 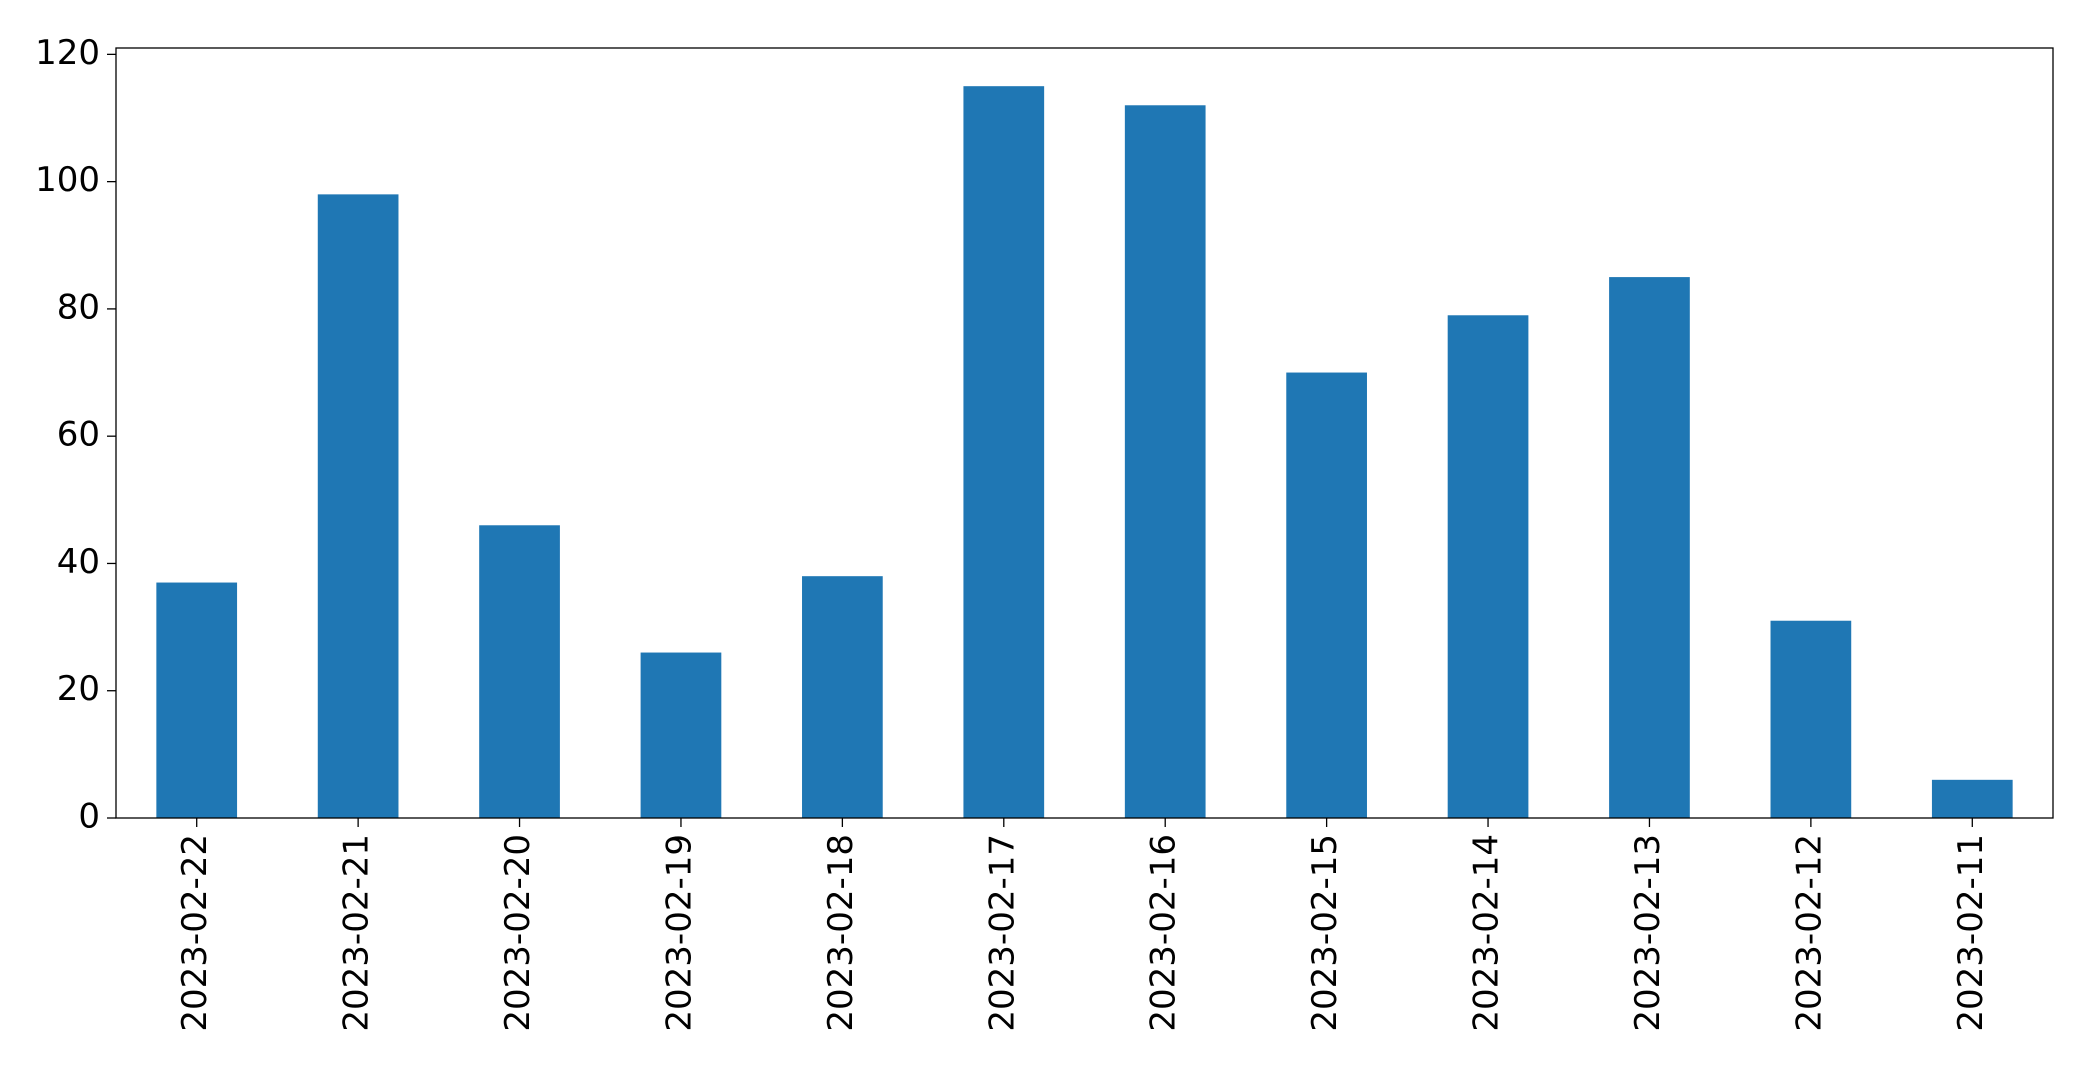 What do you see at coordinates (195, 933) in the screenshot?
I see `x-tick-label: 2023-02-22` at bounding box center [195, 933].